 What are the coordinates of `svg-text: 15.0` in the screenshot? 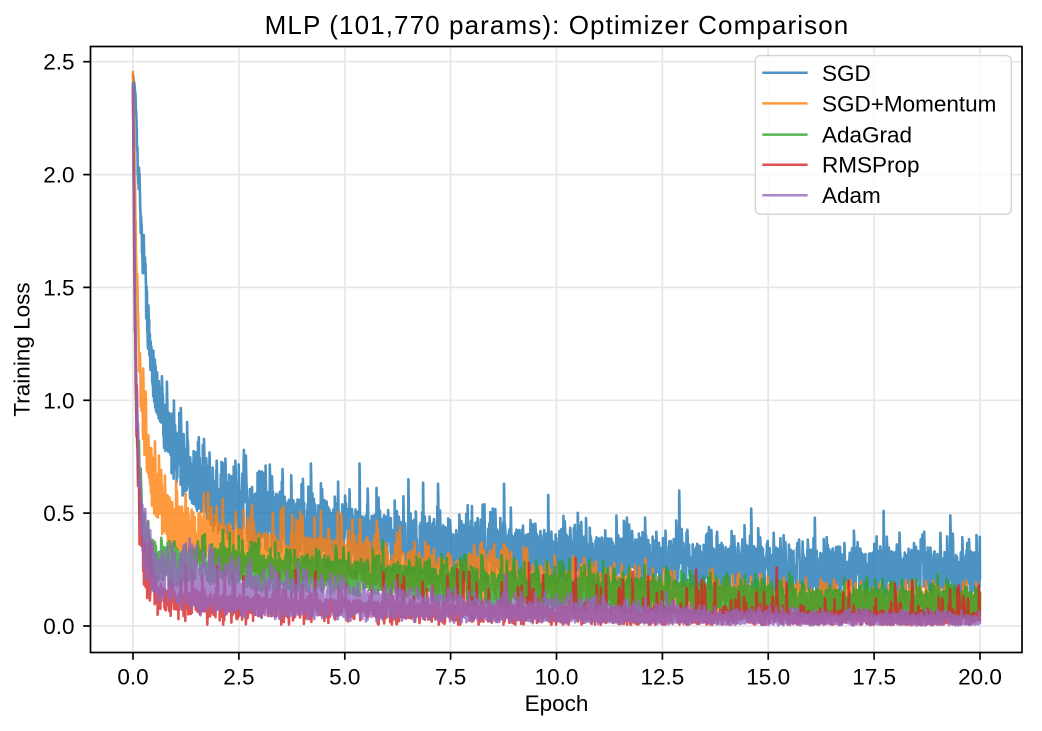 It's located at (768, 677).